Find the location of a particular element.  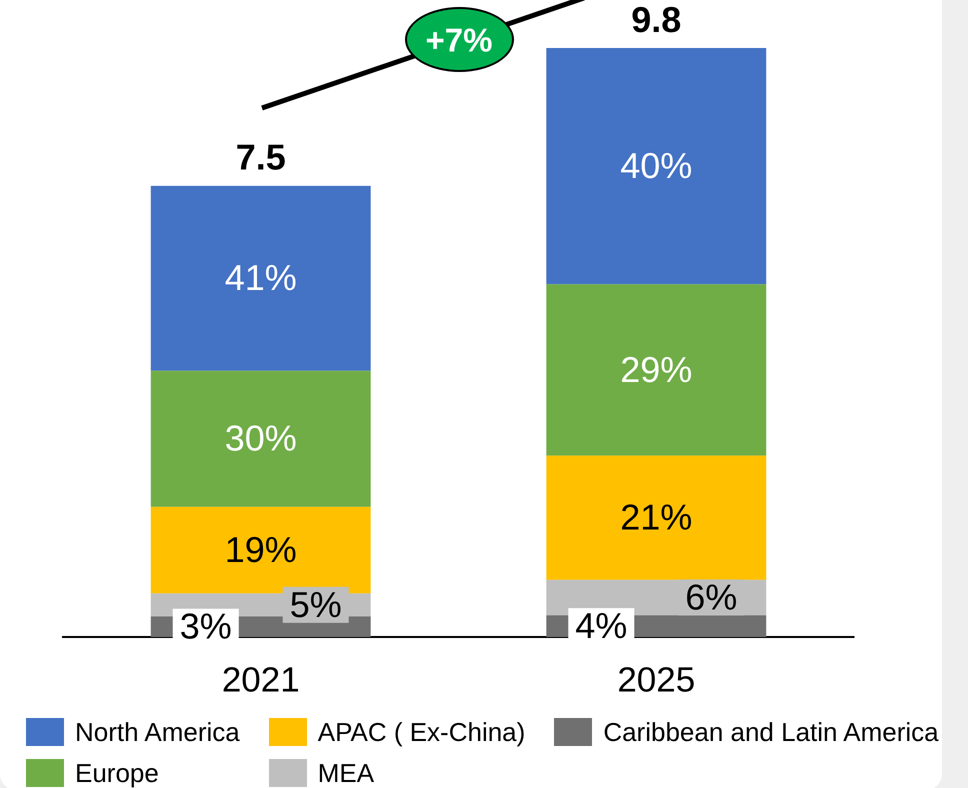

legend-label: MEA is located at coordinates (346, 773).